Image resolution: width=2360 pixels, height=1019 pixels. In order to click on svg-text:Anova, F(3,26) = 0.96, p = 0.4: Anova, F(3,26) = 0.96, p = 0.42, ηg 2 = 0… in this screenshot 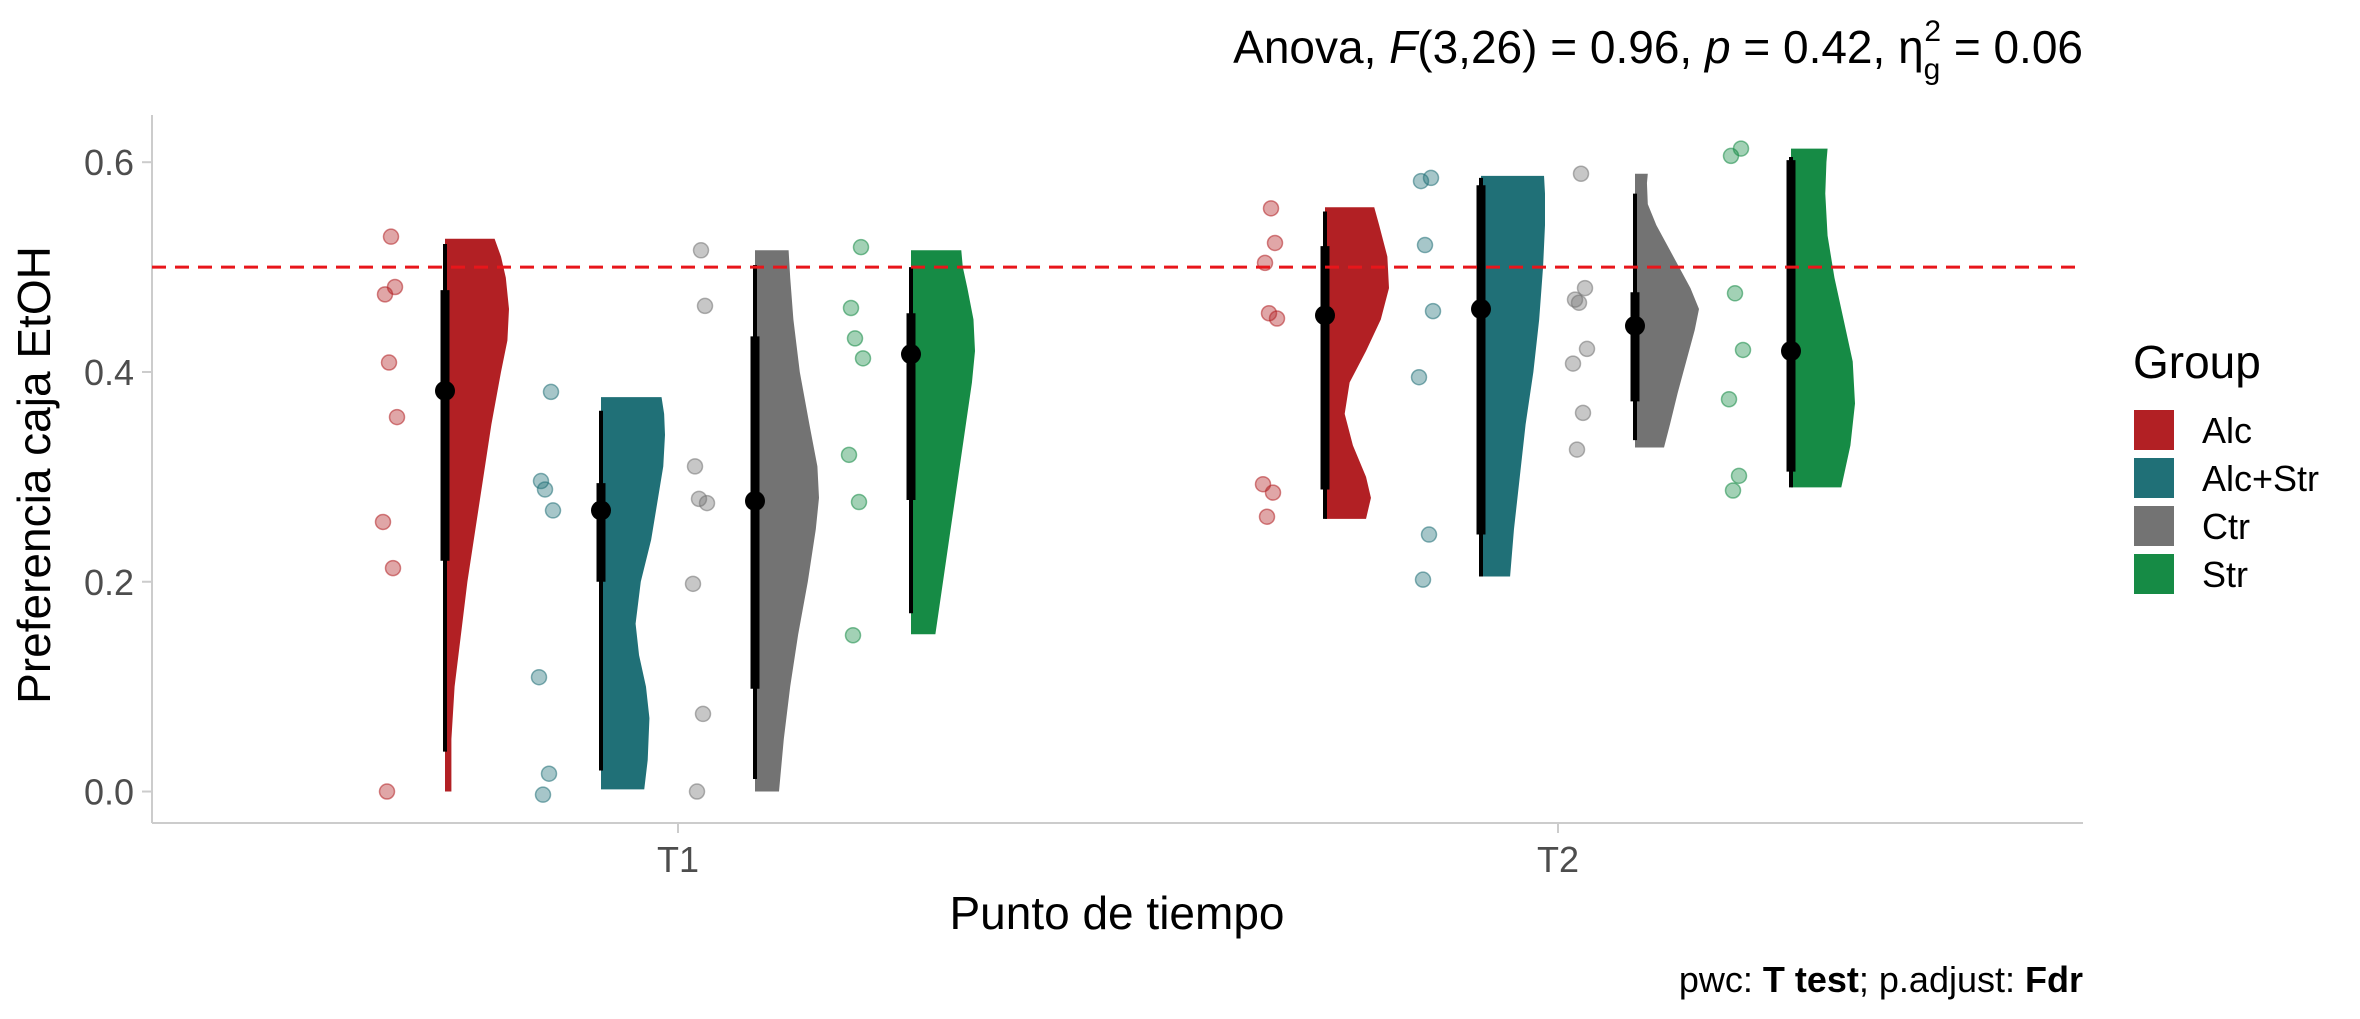, I will do `click(1658, 50)`.